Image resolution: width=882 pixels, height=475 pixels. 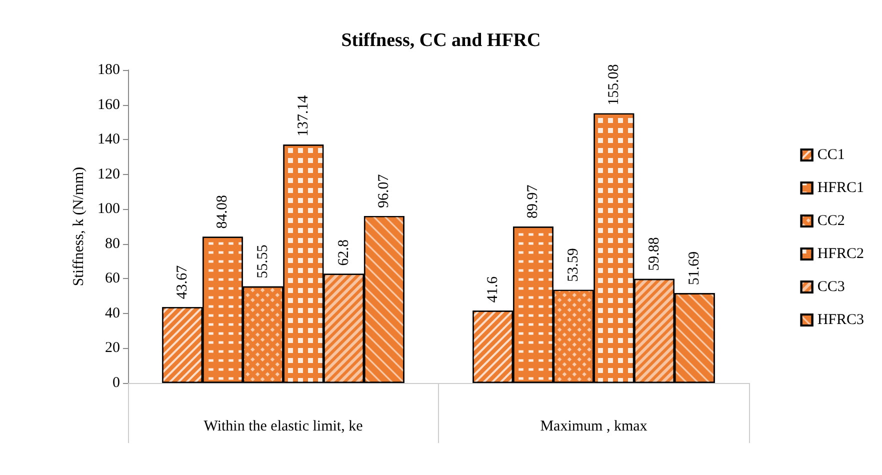 What do you see at coordinates (112, 278) in the screenshot?
I see `y-tick-label: 60` at bounding box center [112, 278].